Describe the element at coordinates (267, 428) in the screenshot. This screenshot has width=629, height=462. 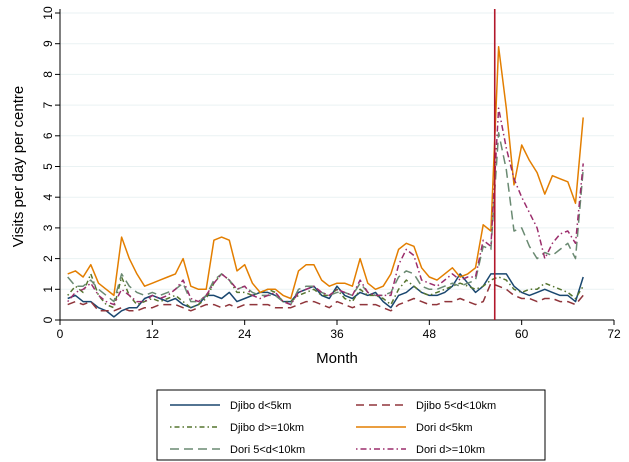
I see `legend-label-3: Djibo d>=10km` at that location.